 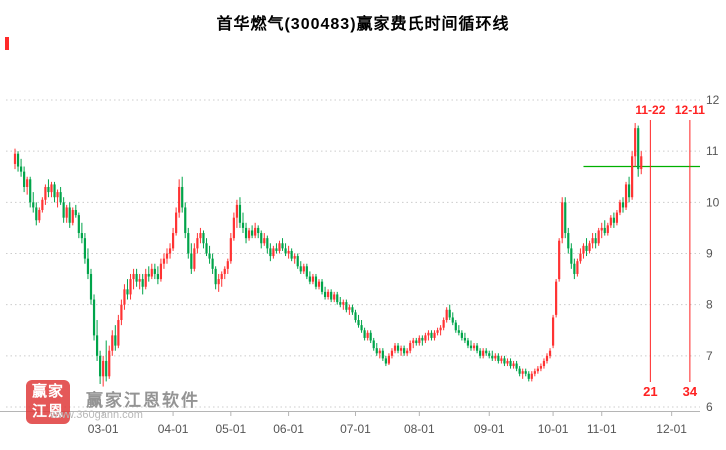 I want to click on x-axis-label: 10-01, so click(x=553, y=429).